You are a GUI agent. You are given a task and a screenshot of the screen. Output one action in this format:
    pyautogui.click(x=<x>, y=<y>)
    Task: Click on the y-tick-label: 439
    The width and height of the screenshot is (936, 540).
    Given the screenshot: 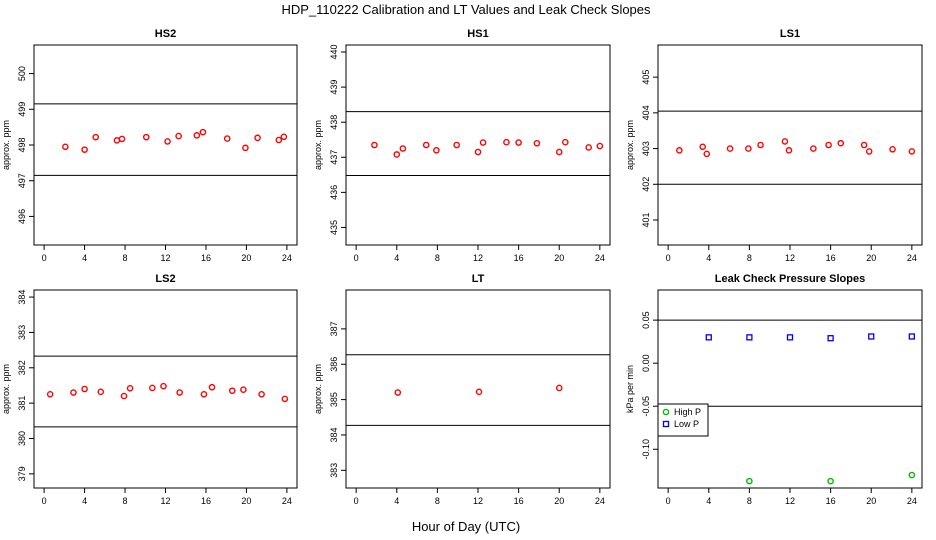 What is the action you would take?
    pyautogui.click(x=334, y=87)
    